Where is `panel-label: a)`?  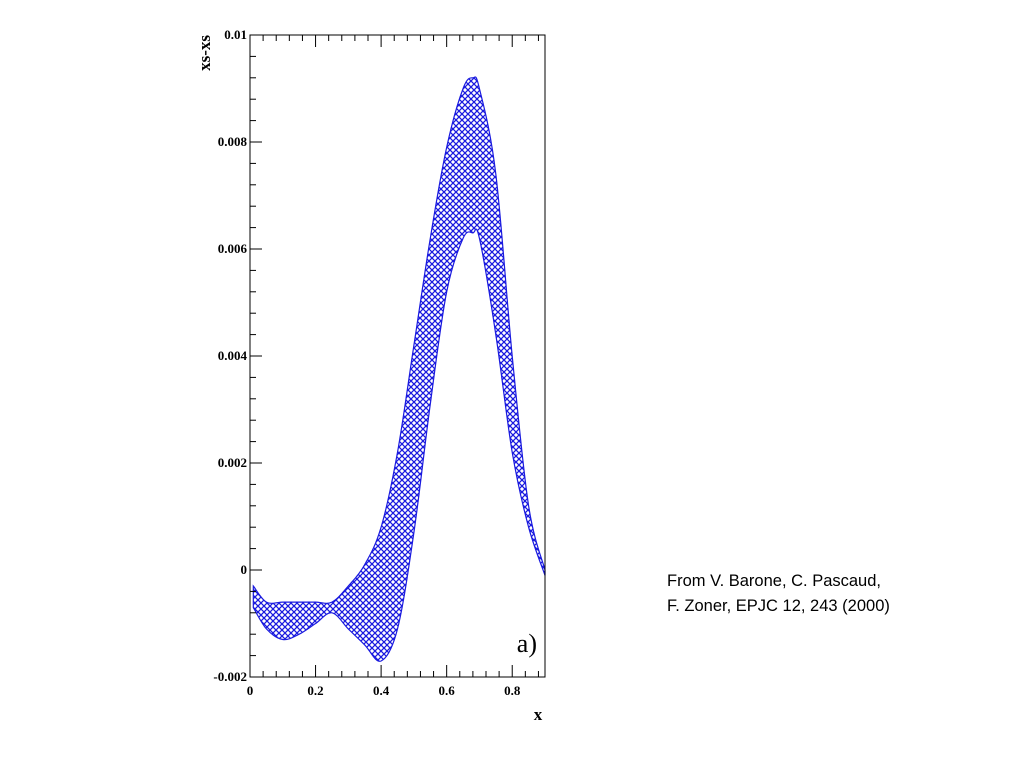
panel-label: a) is located at coordinates (527, 643).